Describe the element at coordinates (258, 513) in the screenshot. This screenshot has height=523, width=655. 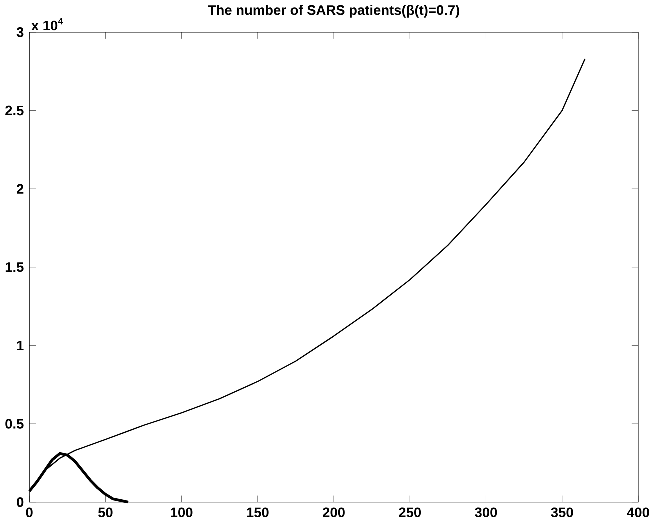
I see `x-tick-label: 150` at that location.